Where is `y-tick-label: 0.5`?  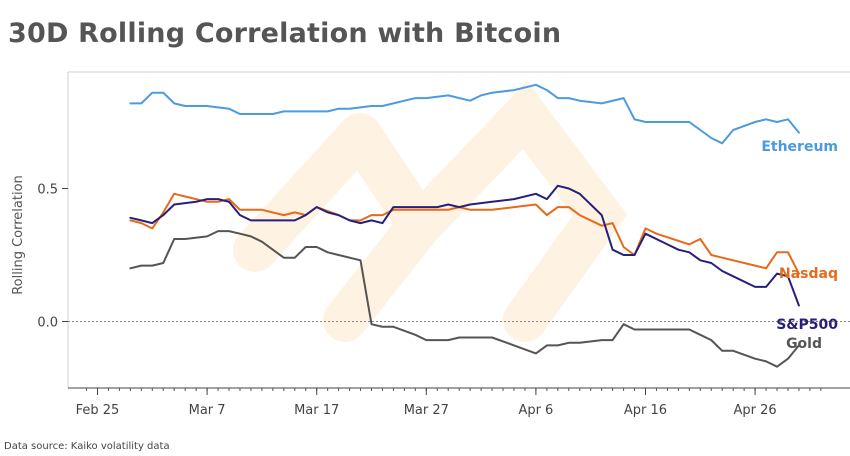 y-tick-label: 0.5 is located at coordinates (47, 190).